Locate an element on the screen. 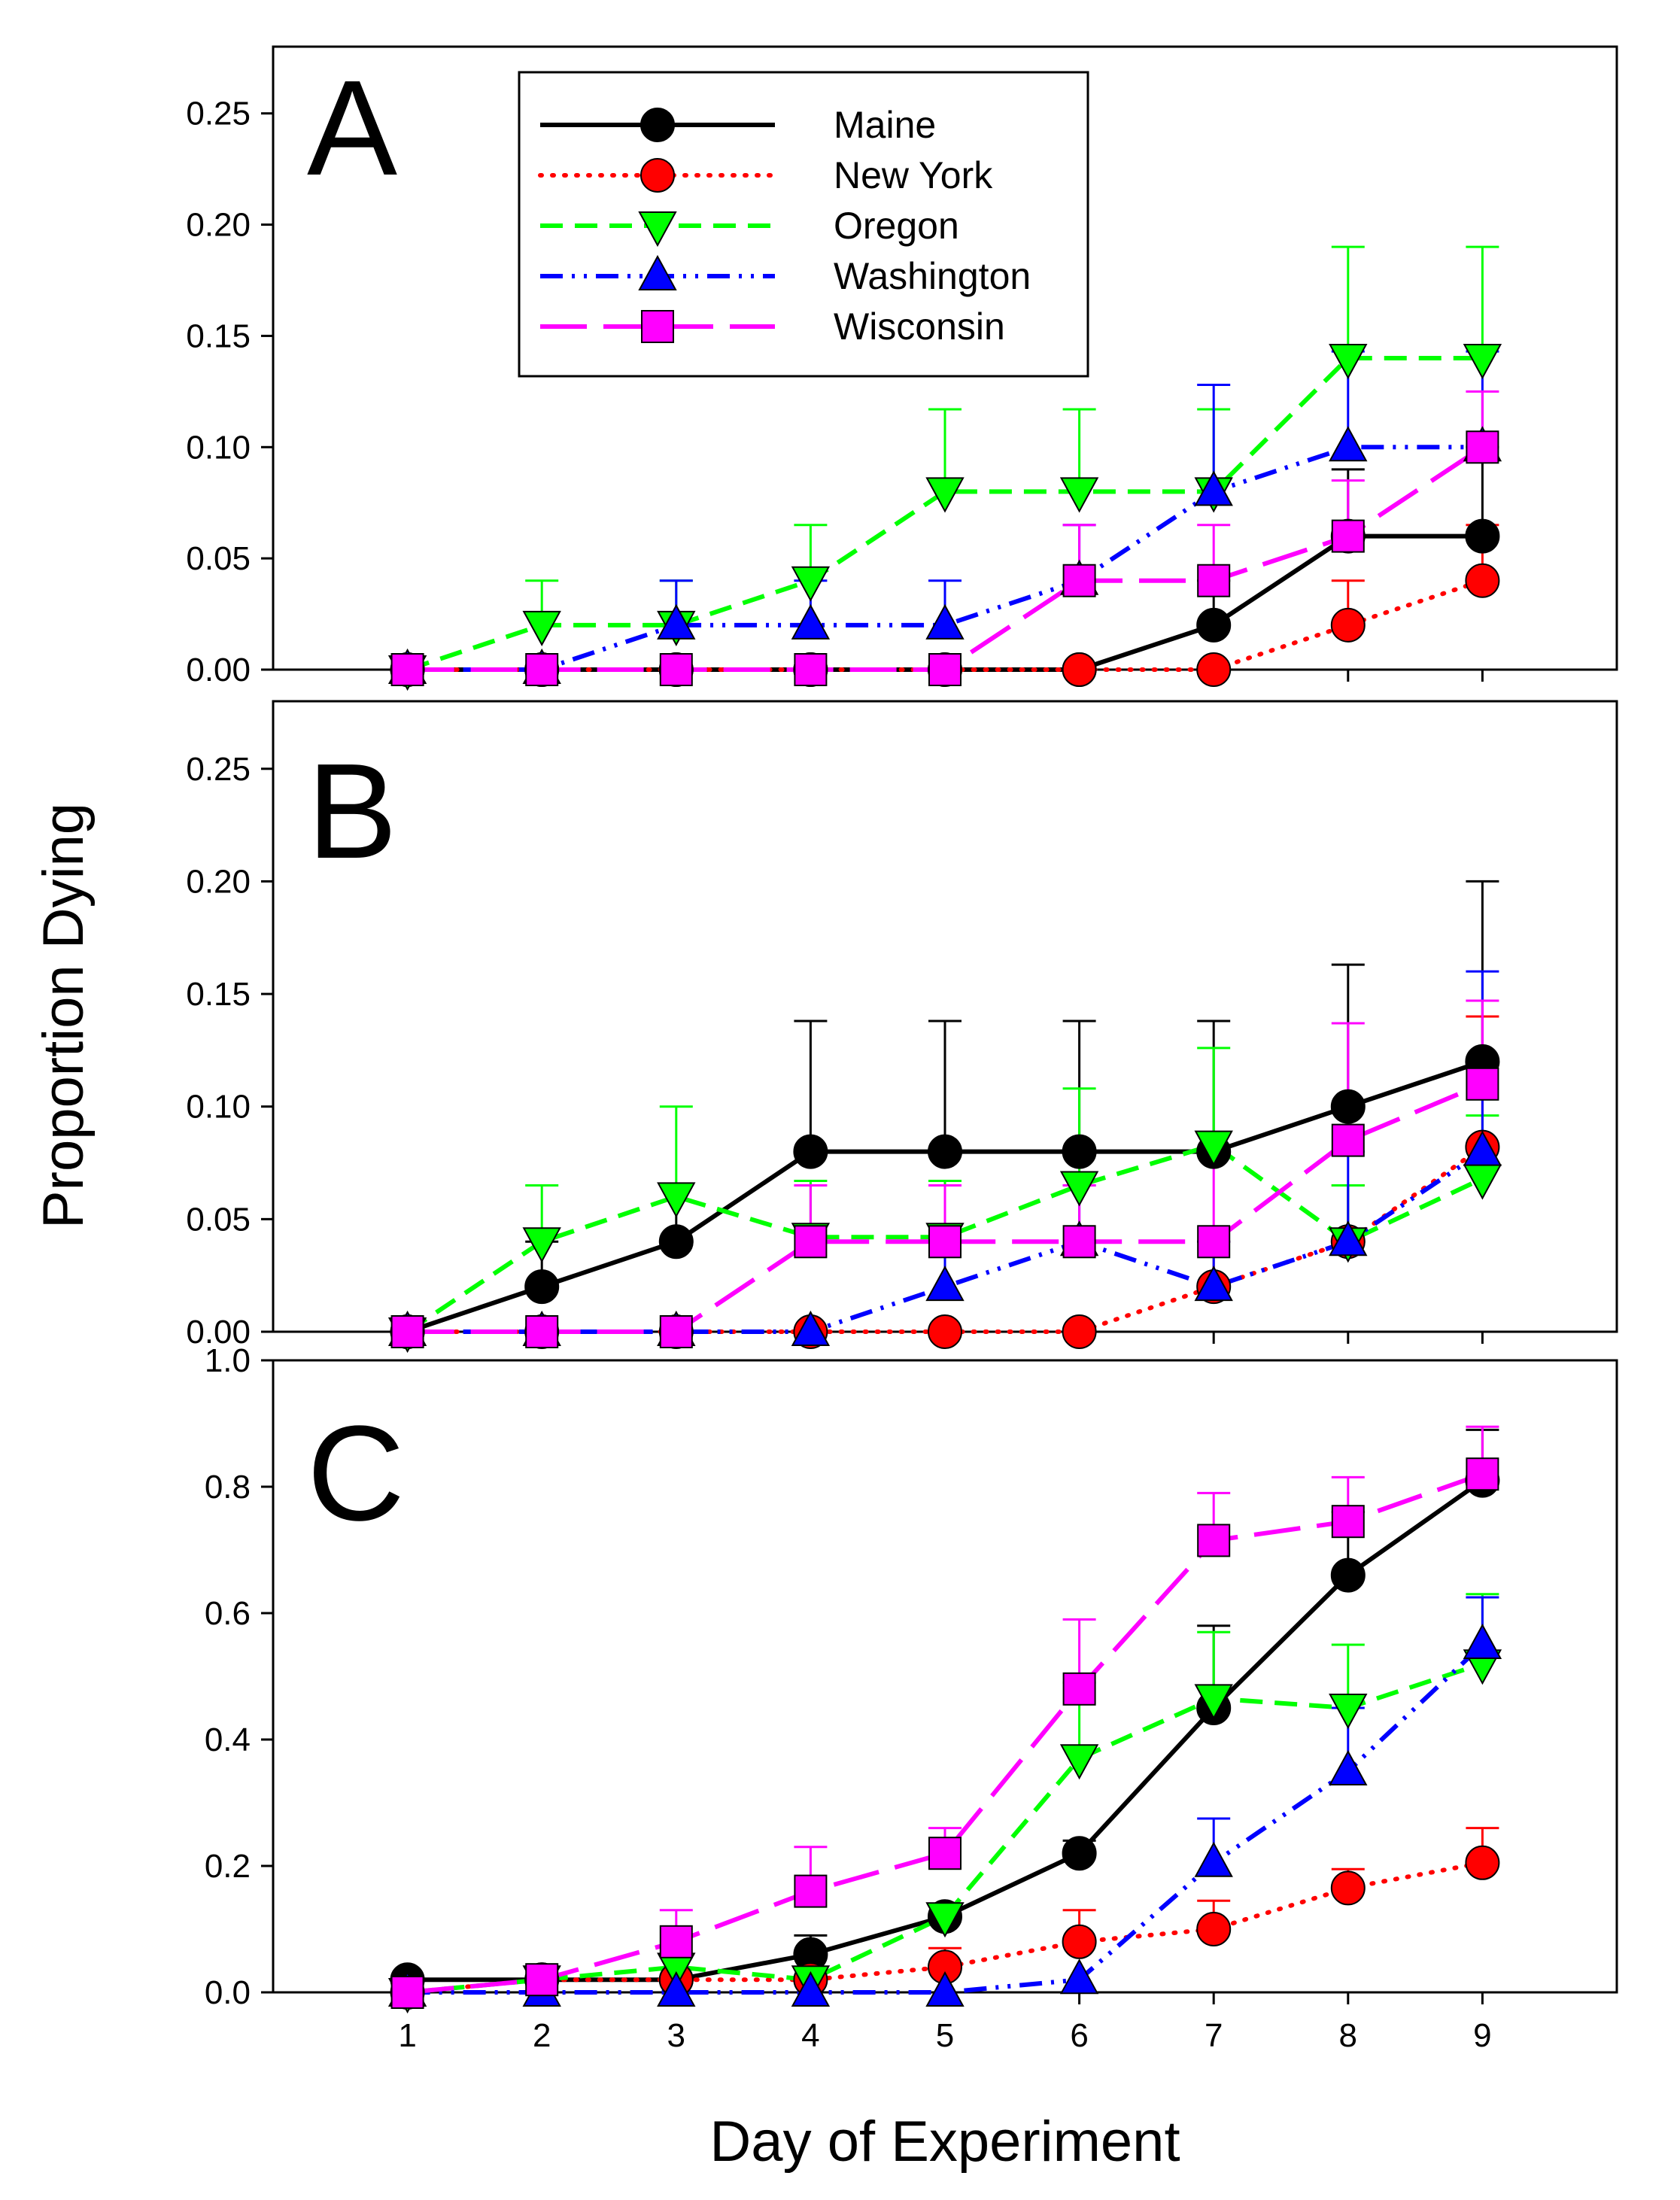 This screenshot has height=2200, width=1680. x-tick-label: 3 is located at coordinates (676, 2035).